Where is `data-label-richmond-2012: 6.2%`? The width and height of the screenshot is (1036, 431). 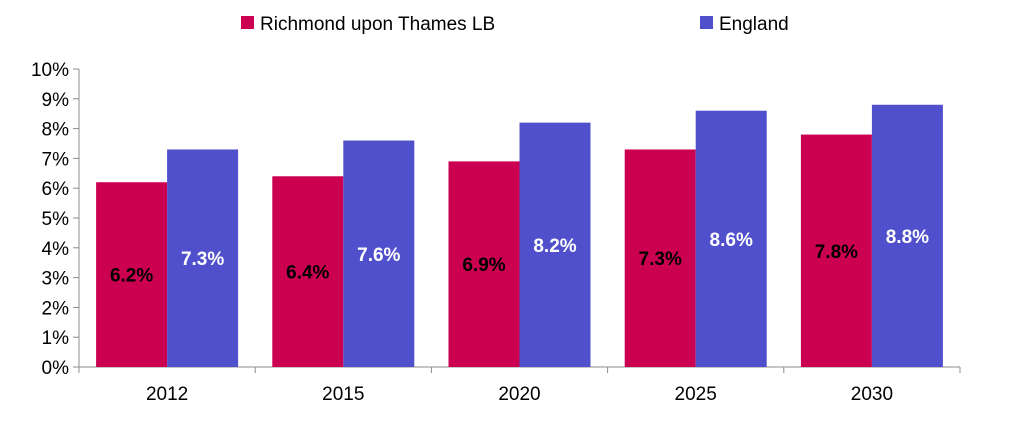
data-label-richmond-2012: 6.2% is located at coordinates (131, 276).